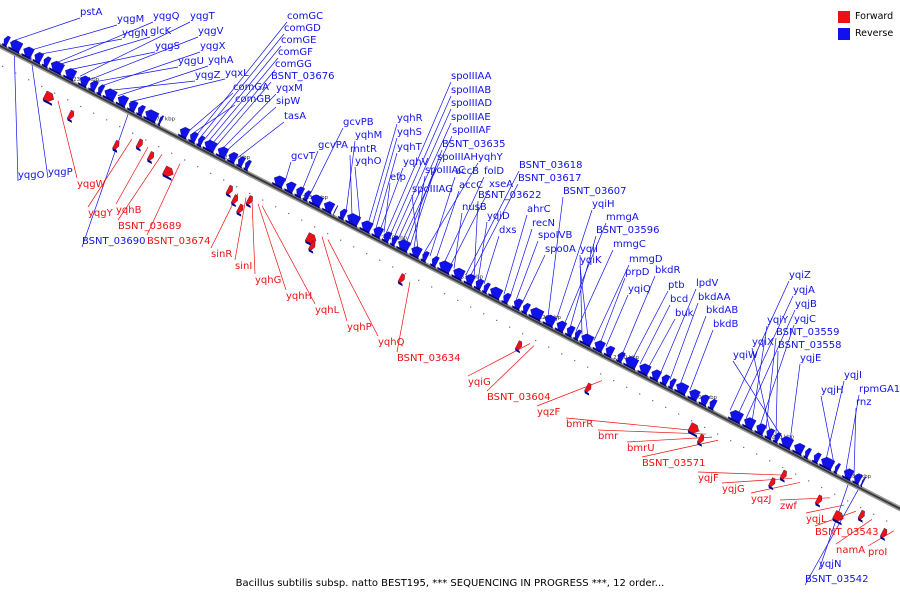 The image size is (900, 600). I want to click on reverse-gene-label-yqjh: yqjH, so click(832, 390).